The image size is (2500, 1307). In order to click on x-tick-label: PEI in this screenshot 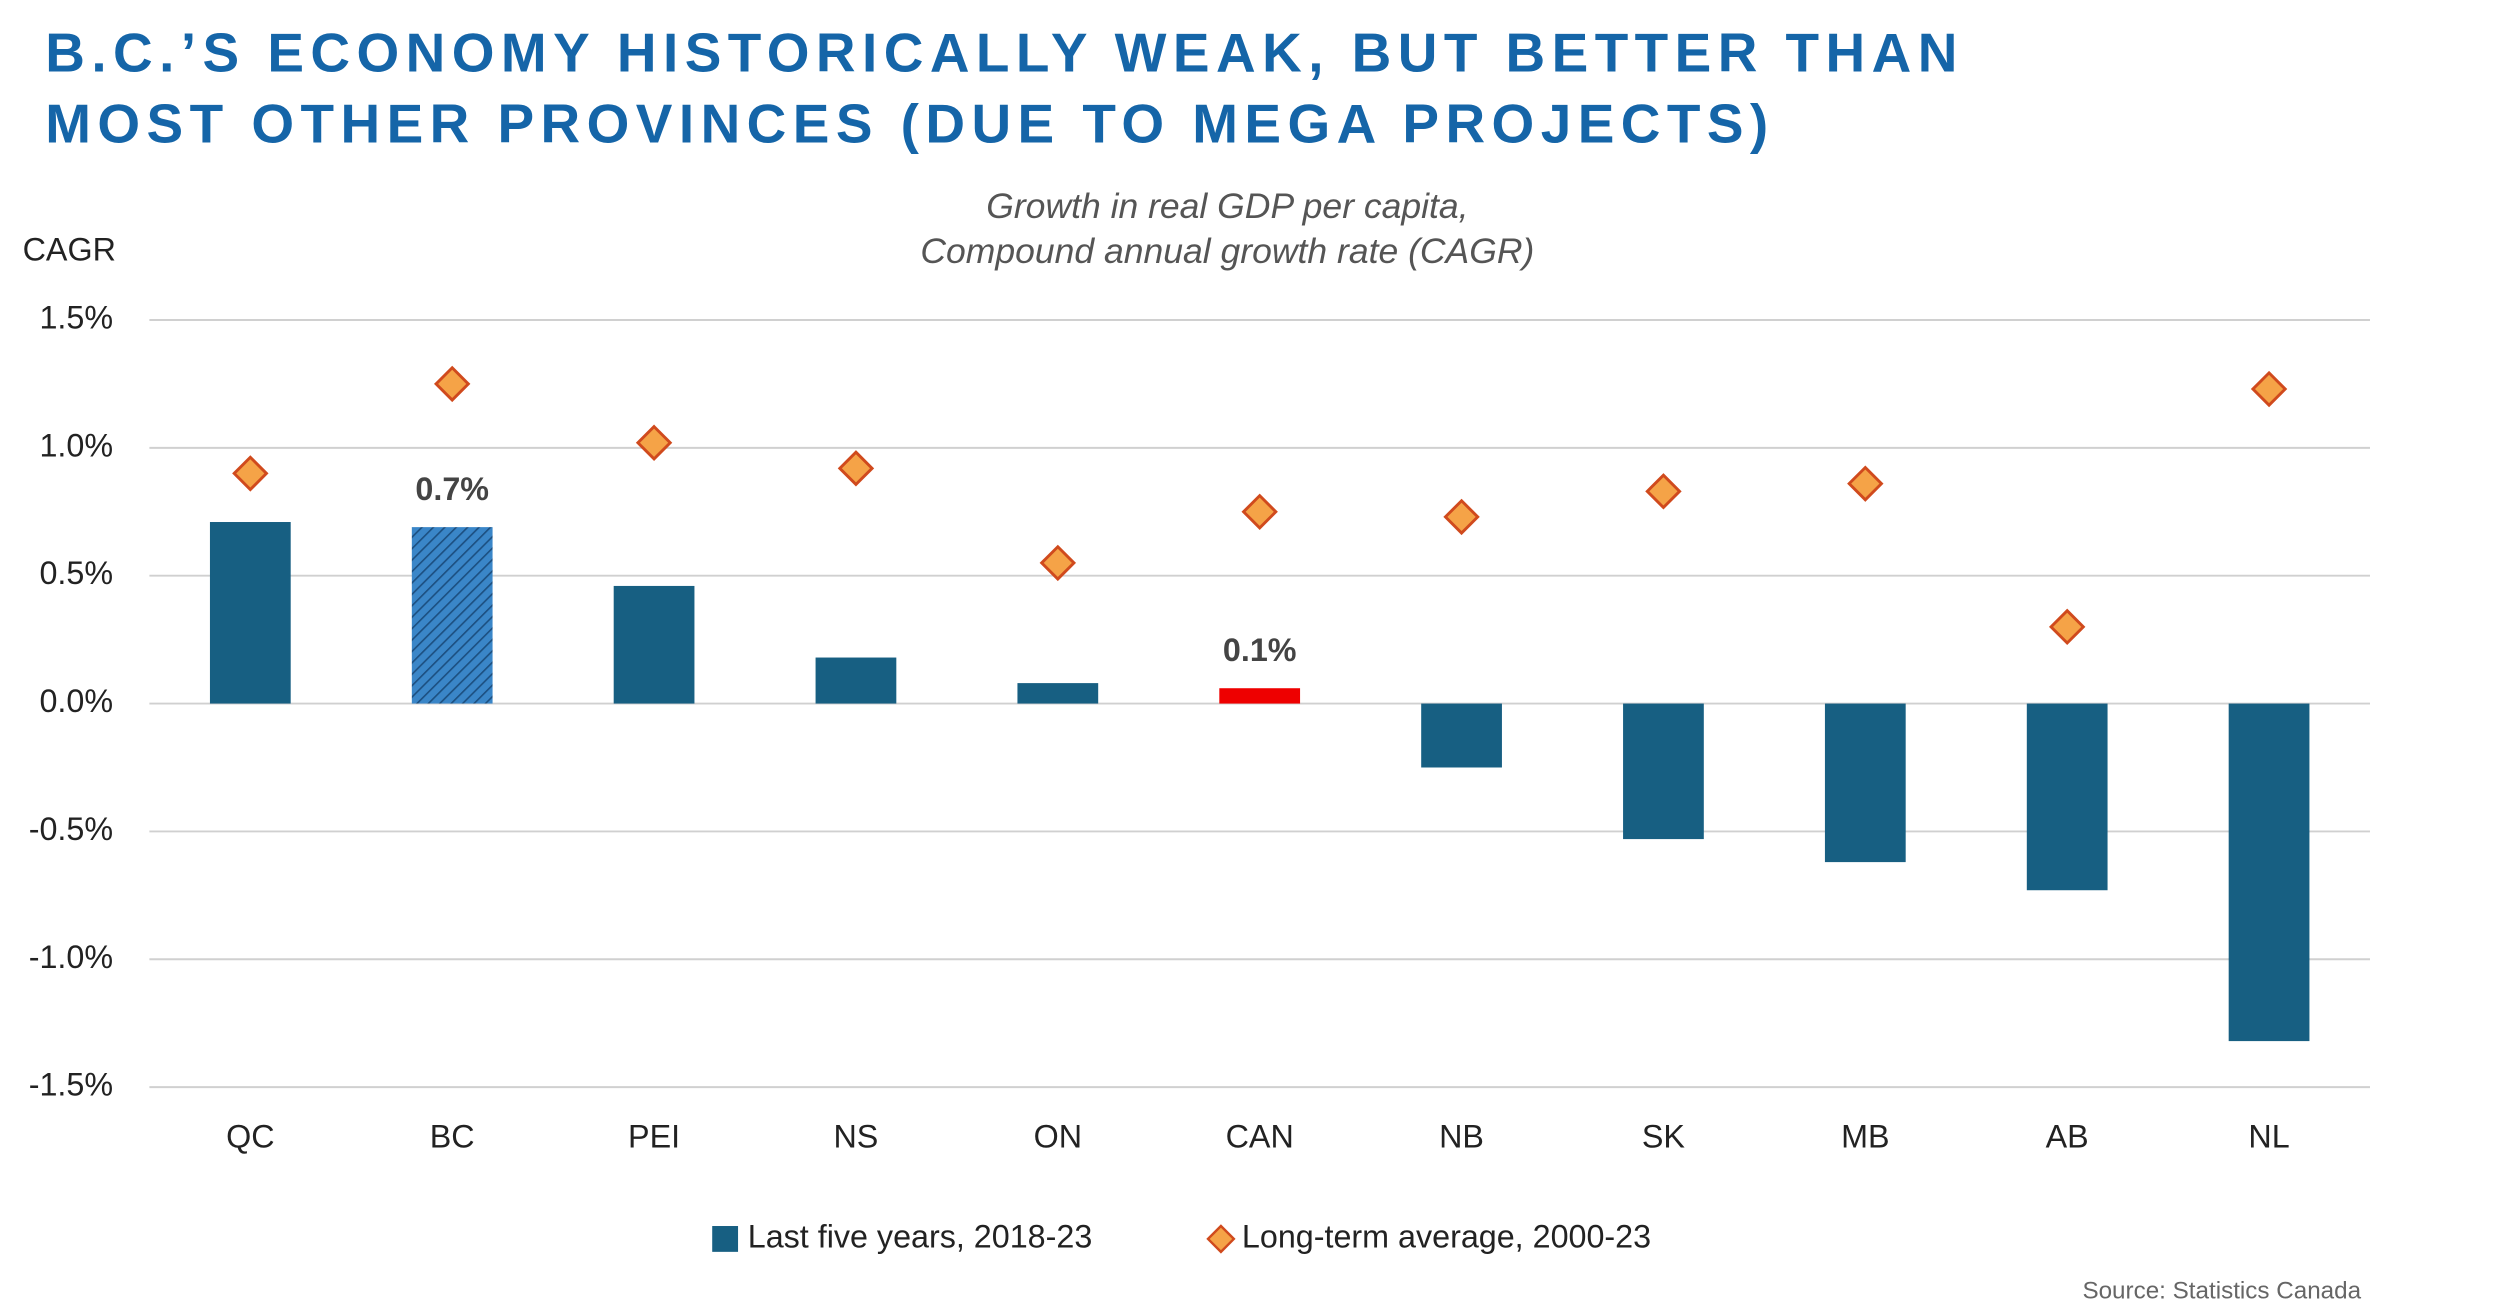, I will do `click(654, 1136)`.